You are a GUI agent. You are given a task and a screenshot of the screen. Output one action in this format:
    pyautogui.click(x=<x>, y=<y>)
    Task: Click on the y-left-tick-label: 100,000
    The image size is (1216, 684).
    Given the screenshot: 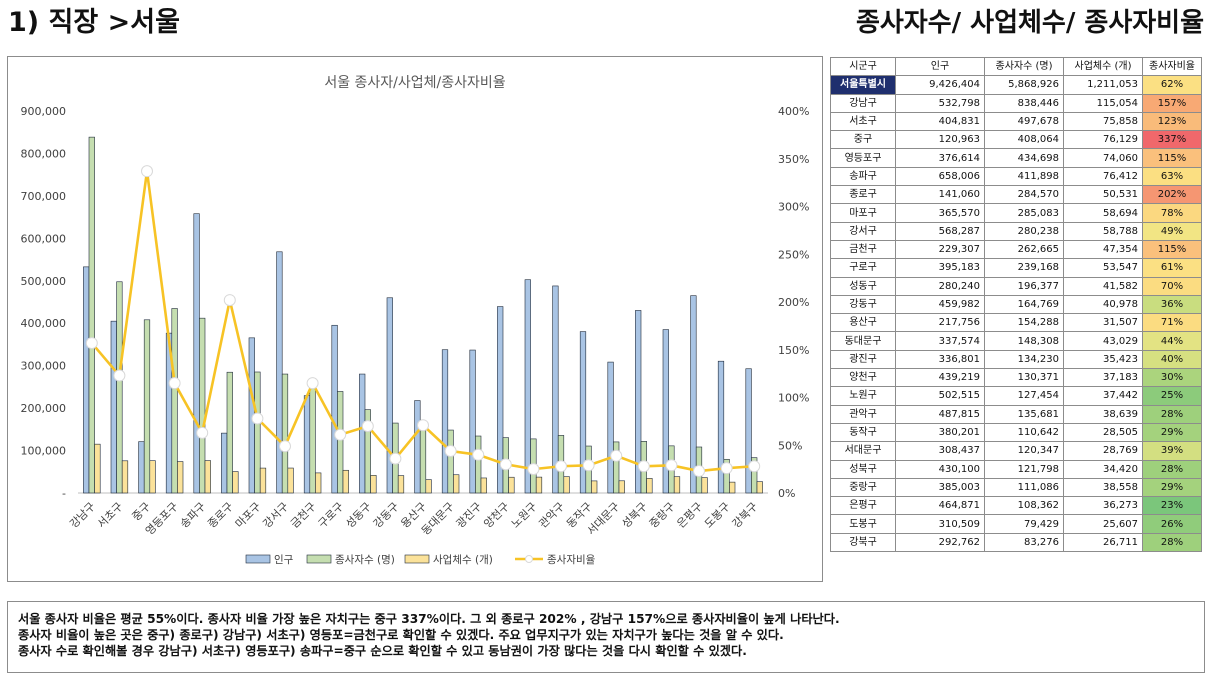 What is the action you would take?
    pyautogui.click(x=44, y=451)
    